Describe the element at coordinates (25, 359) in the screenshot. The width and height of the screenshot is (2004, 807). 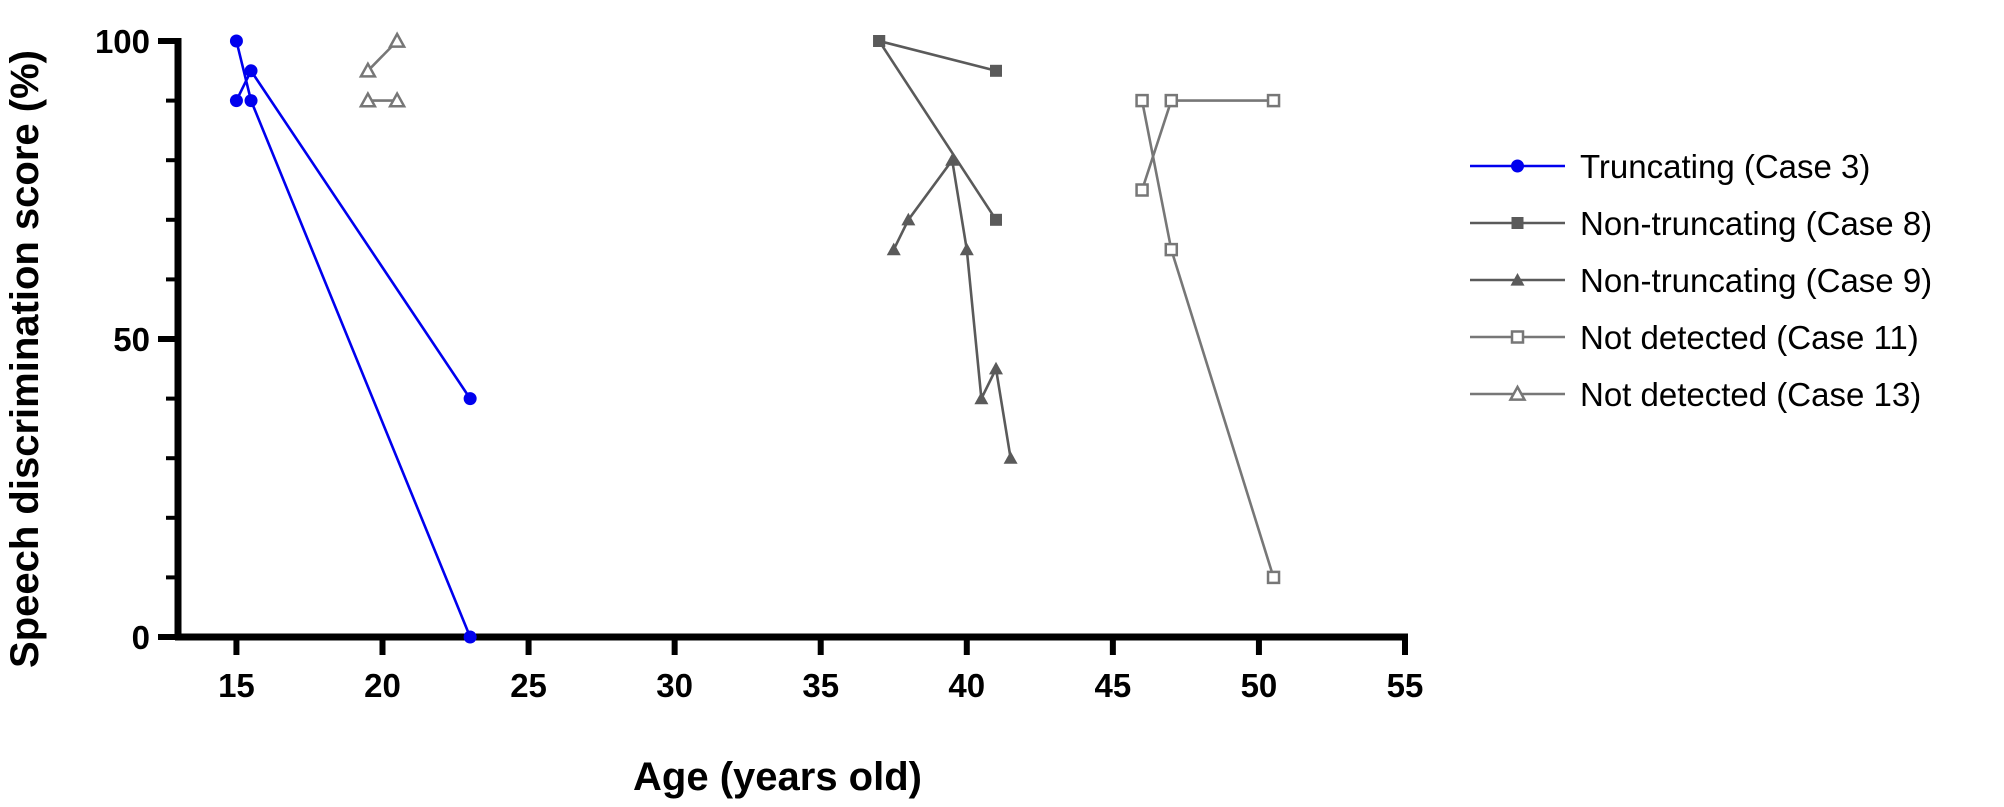
I see `y-axis-title: Speech discrimination score (%)` at that location.